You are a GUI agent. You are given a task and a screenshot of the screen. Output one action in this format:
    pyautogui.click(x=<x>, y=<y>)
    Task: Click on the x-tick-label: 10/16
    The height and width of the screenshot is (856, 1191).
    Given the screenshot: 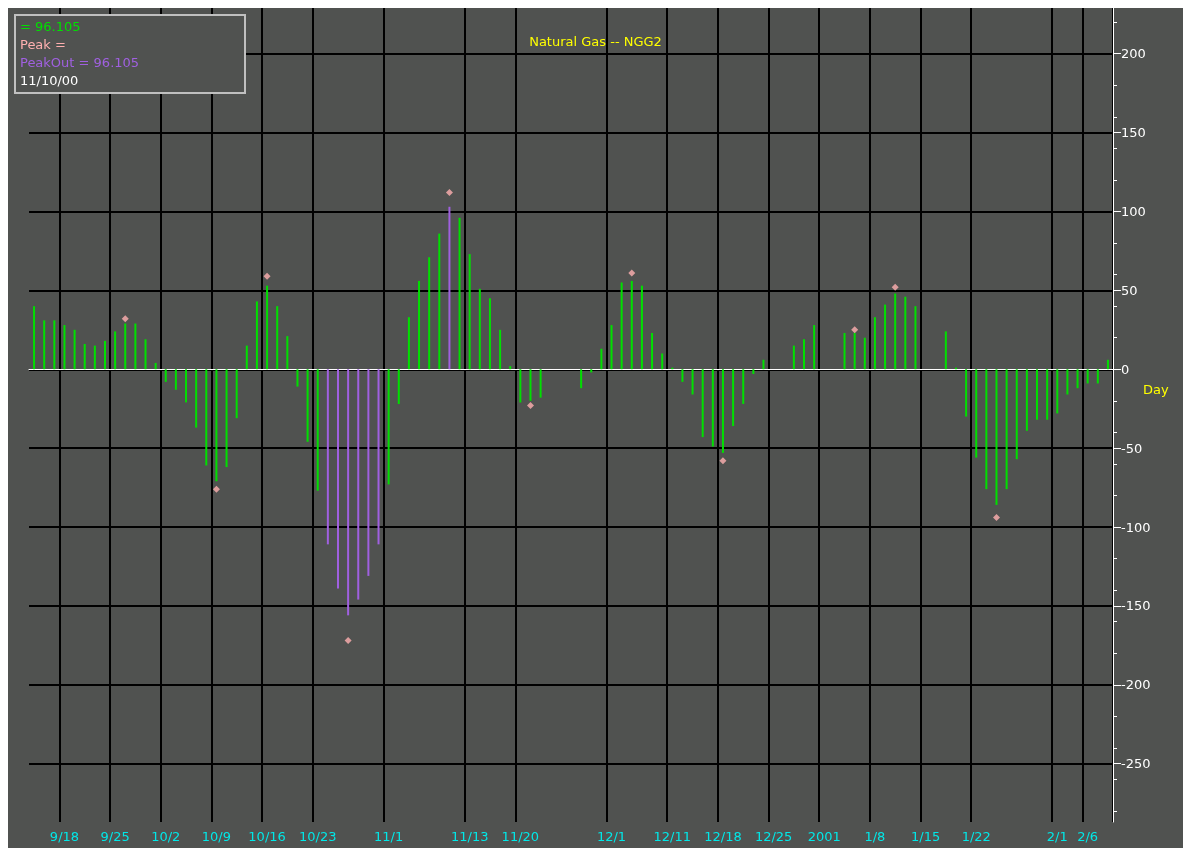 What is the action you would take?
    pyautogui.click(x=267, y=836)
    